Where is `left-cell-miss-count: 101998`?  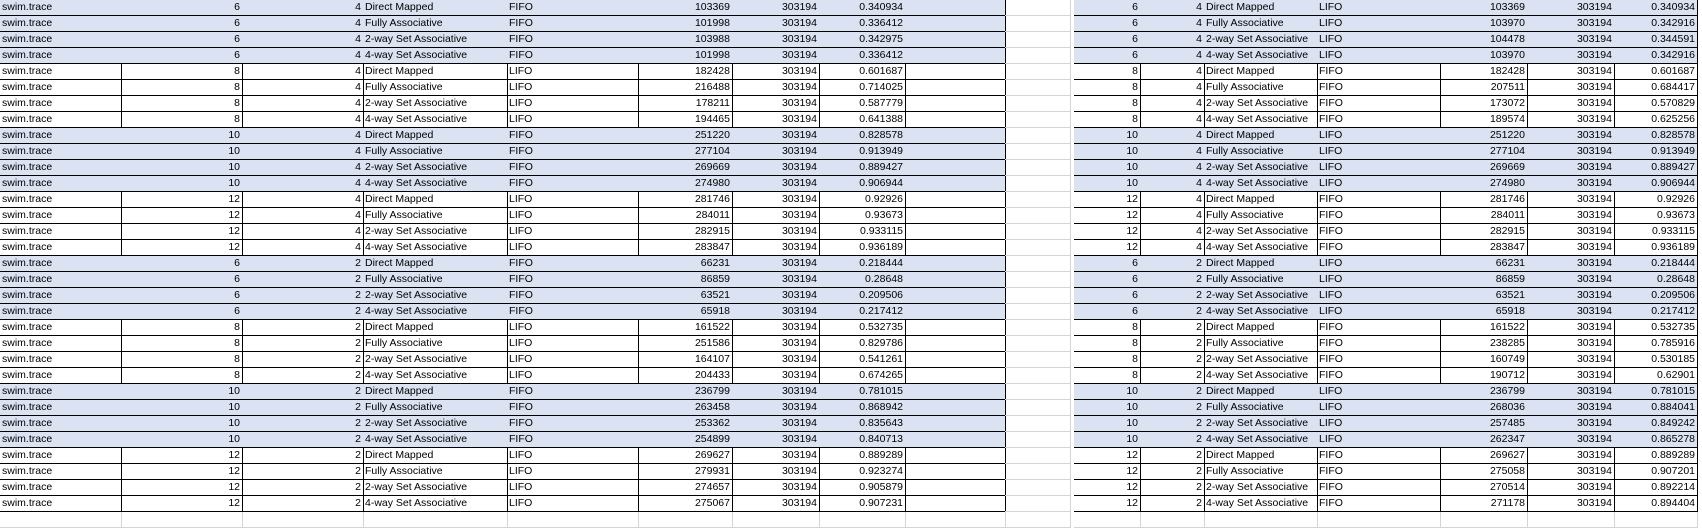
left-cell-miss-count: 101998 is located at coordinates (685, 56).